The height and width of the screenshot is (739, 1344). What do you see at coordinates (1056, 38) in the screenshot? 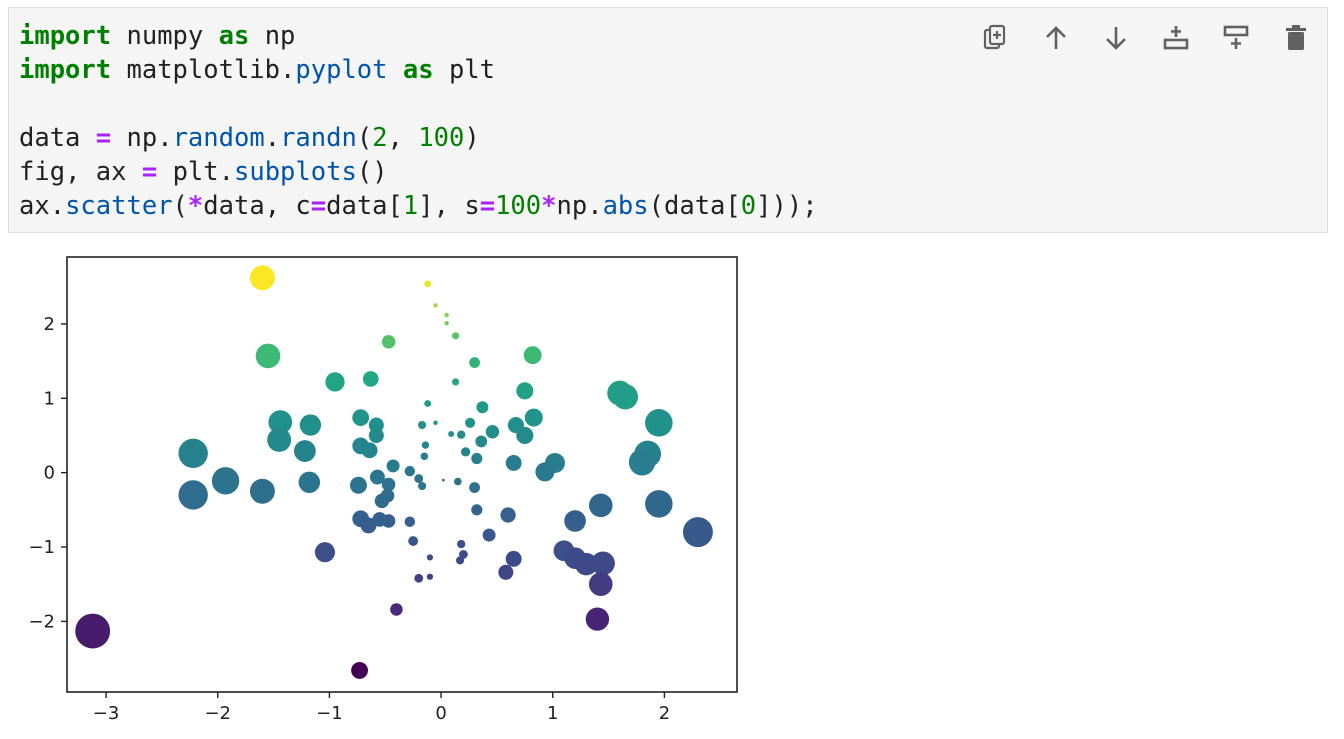
I see `arrow-up-button` at bounding box center [1056, 38].